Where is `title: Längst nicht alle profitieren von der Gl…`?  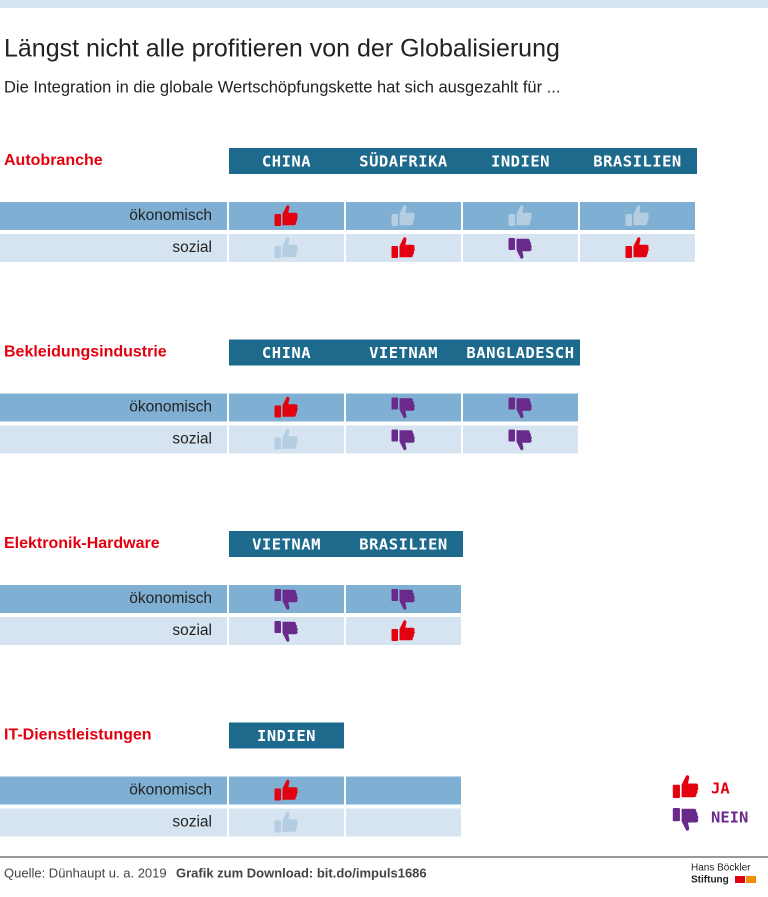 title: Längst nicht alle profitieren von der Gl… is located at coordinates (282, 49).